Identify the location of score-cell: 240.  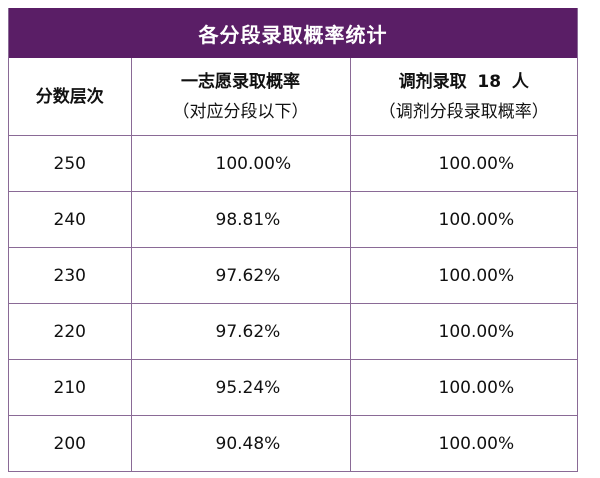
(70, 219).